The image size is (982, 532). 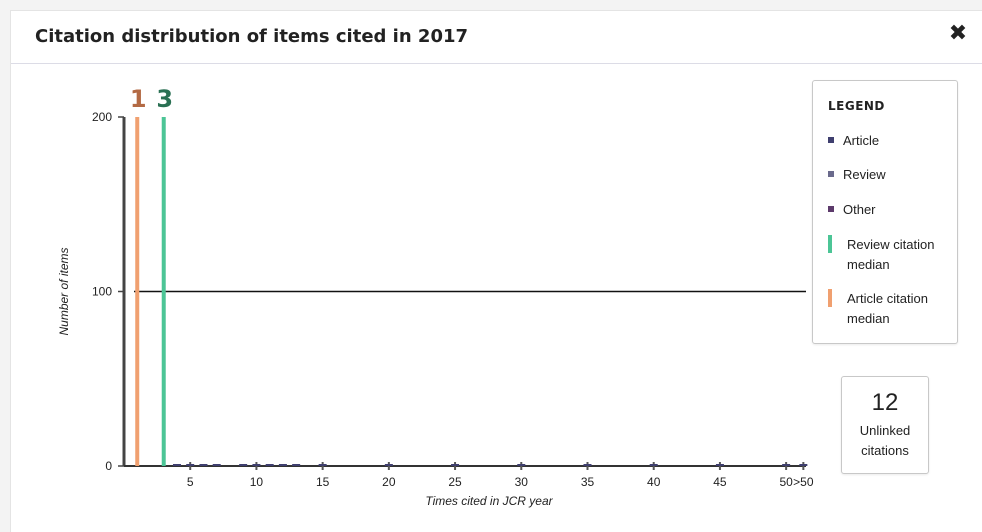 I want to click on x-tick-label: 25, so click(x=455, y=482).